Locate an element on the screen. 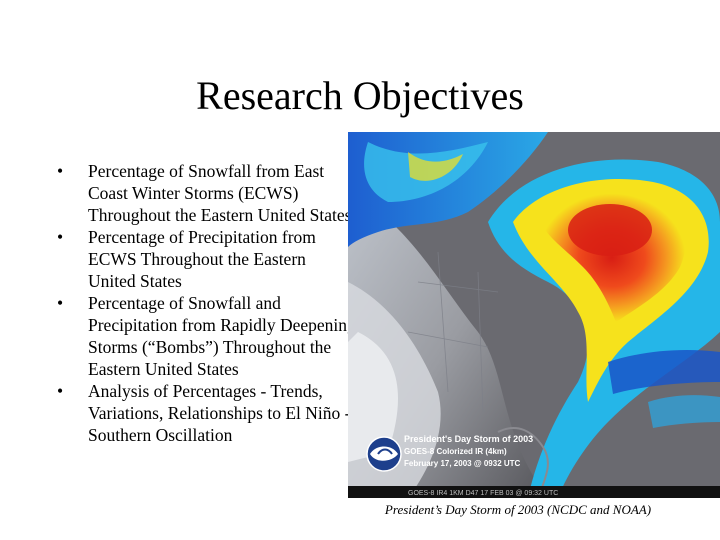  noaa-logo-icon is located at coordinates (384, 454).